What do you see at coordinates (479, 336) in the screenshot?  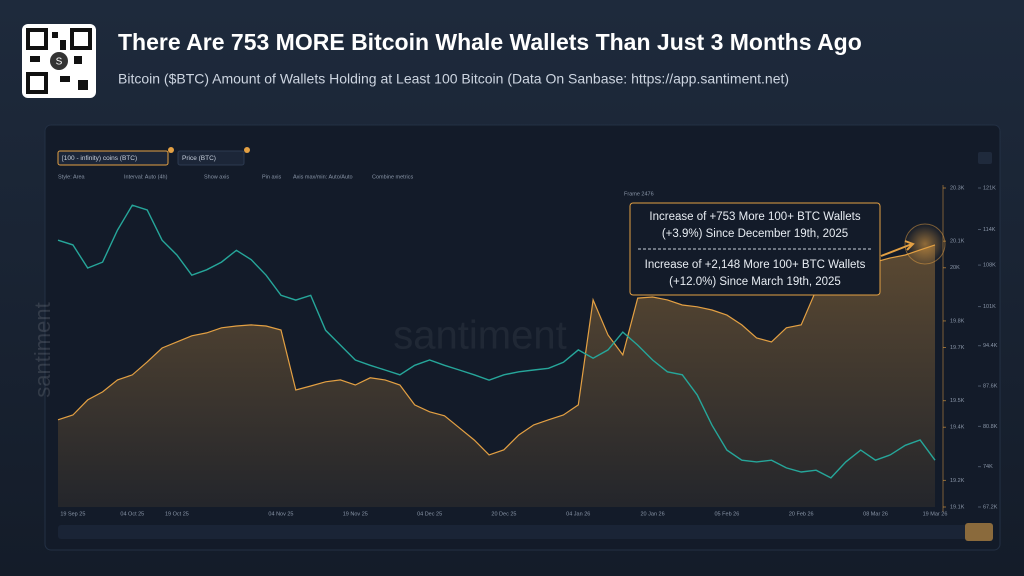 I see `watermark: santiment` at bounding box center [479, 336].